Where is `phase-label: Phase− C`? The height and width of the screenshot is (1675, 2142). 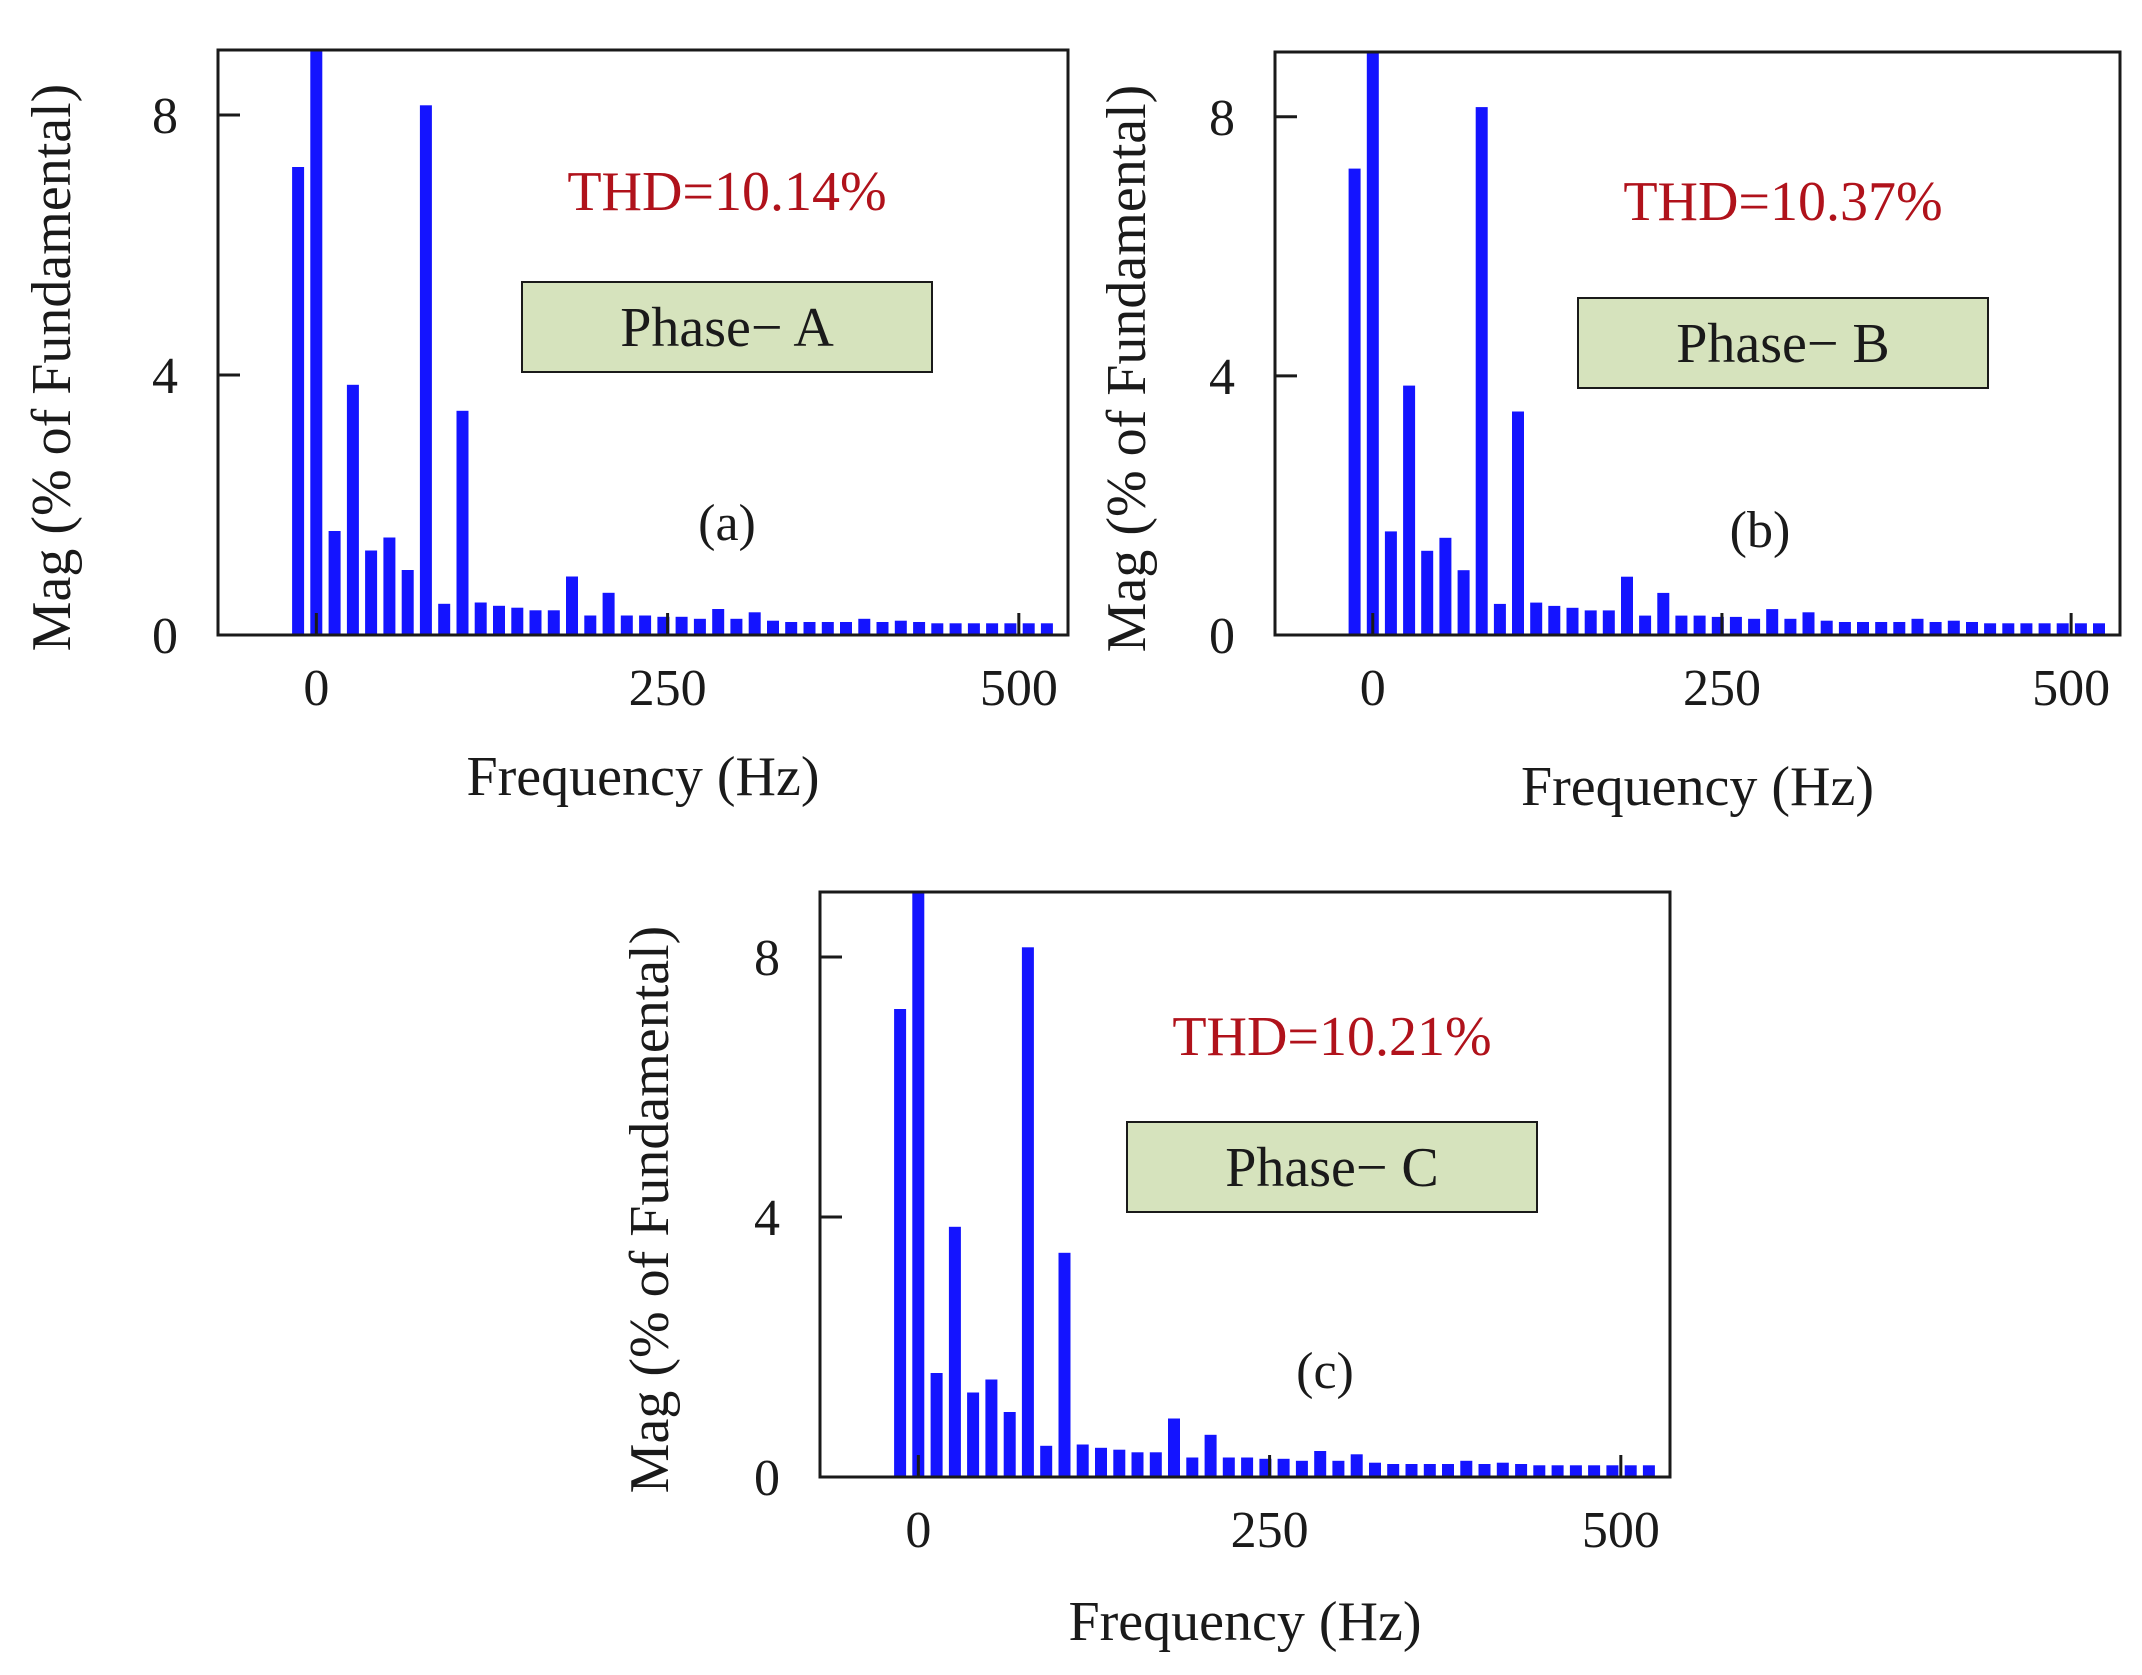
phase-label: Phase− C is located at coordinates (1332, 1168).